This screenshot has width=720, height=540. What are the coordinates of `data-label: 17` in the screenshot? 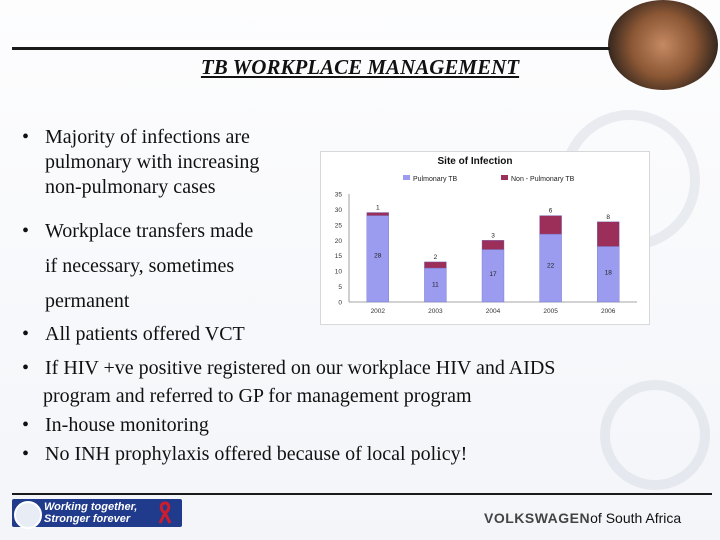 It's located at (493, 274).